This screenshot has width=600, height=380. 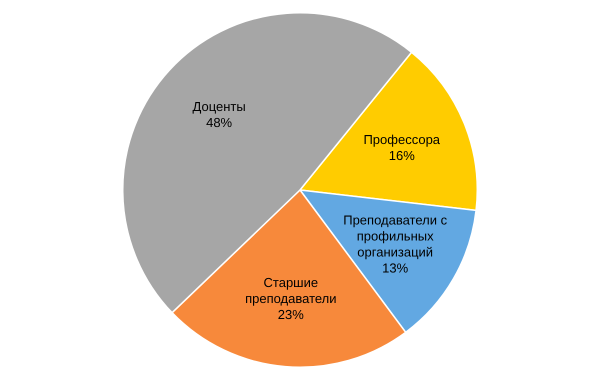 What do you see at coordinates (219, 122) in the screenshot?
I see `data-label: 48%` at bounding box center [219, 122].